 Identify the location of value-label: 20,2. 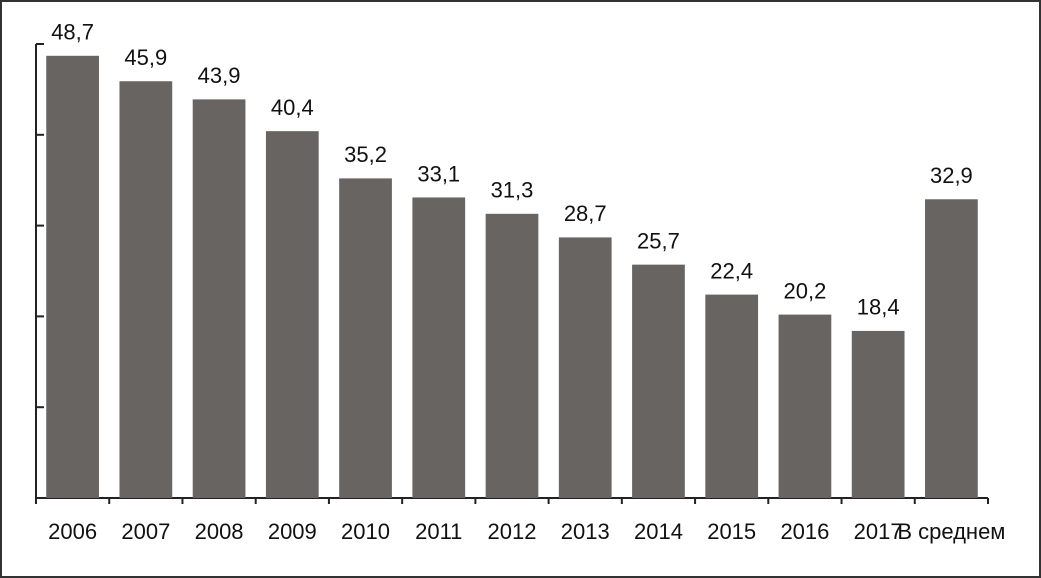
(805, 290).